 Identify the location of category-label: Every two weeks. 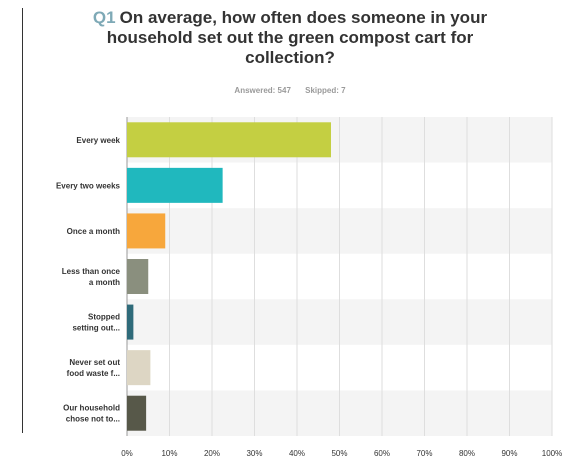
(88, 185).